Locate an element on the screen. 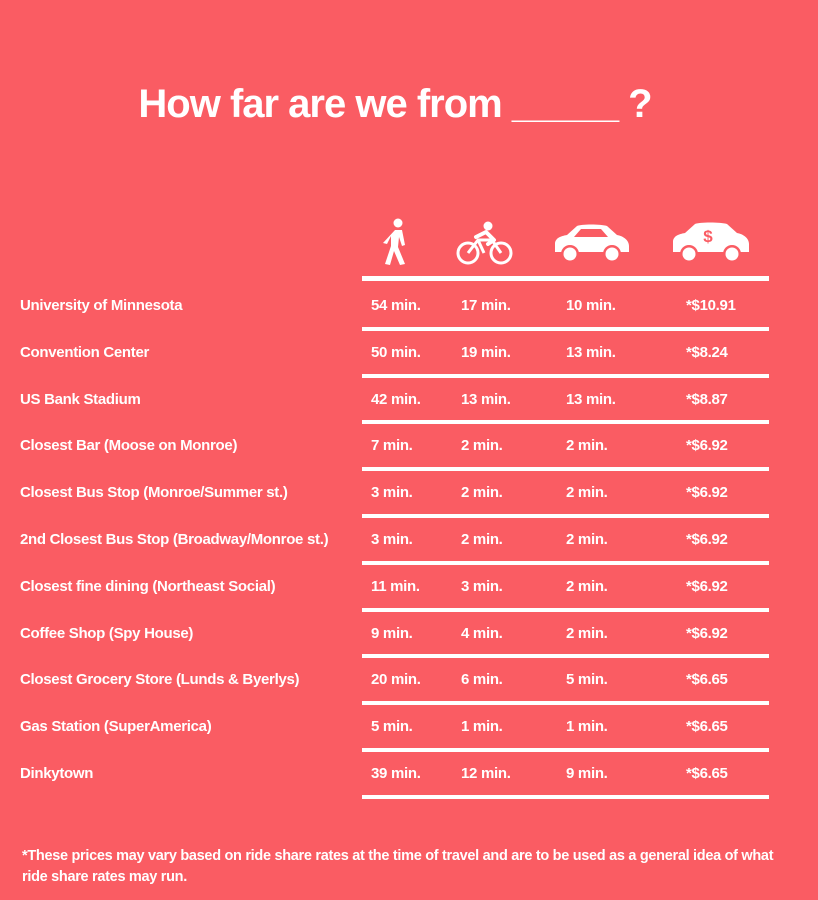 This screenshot has width=818, height=900. walking-time: 54 min. is located at coordinates (396, 305).